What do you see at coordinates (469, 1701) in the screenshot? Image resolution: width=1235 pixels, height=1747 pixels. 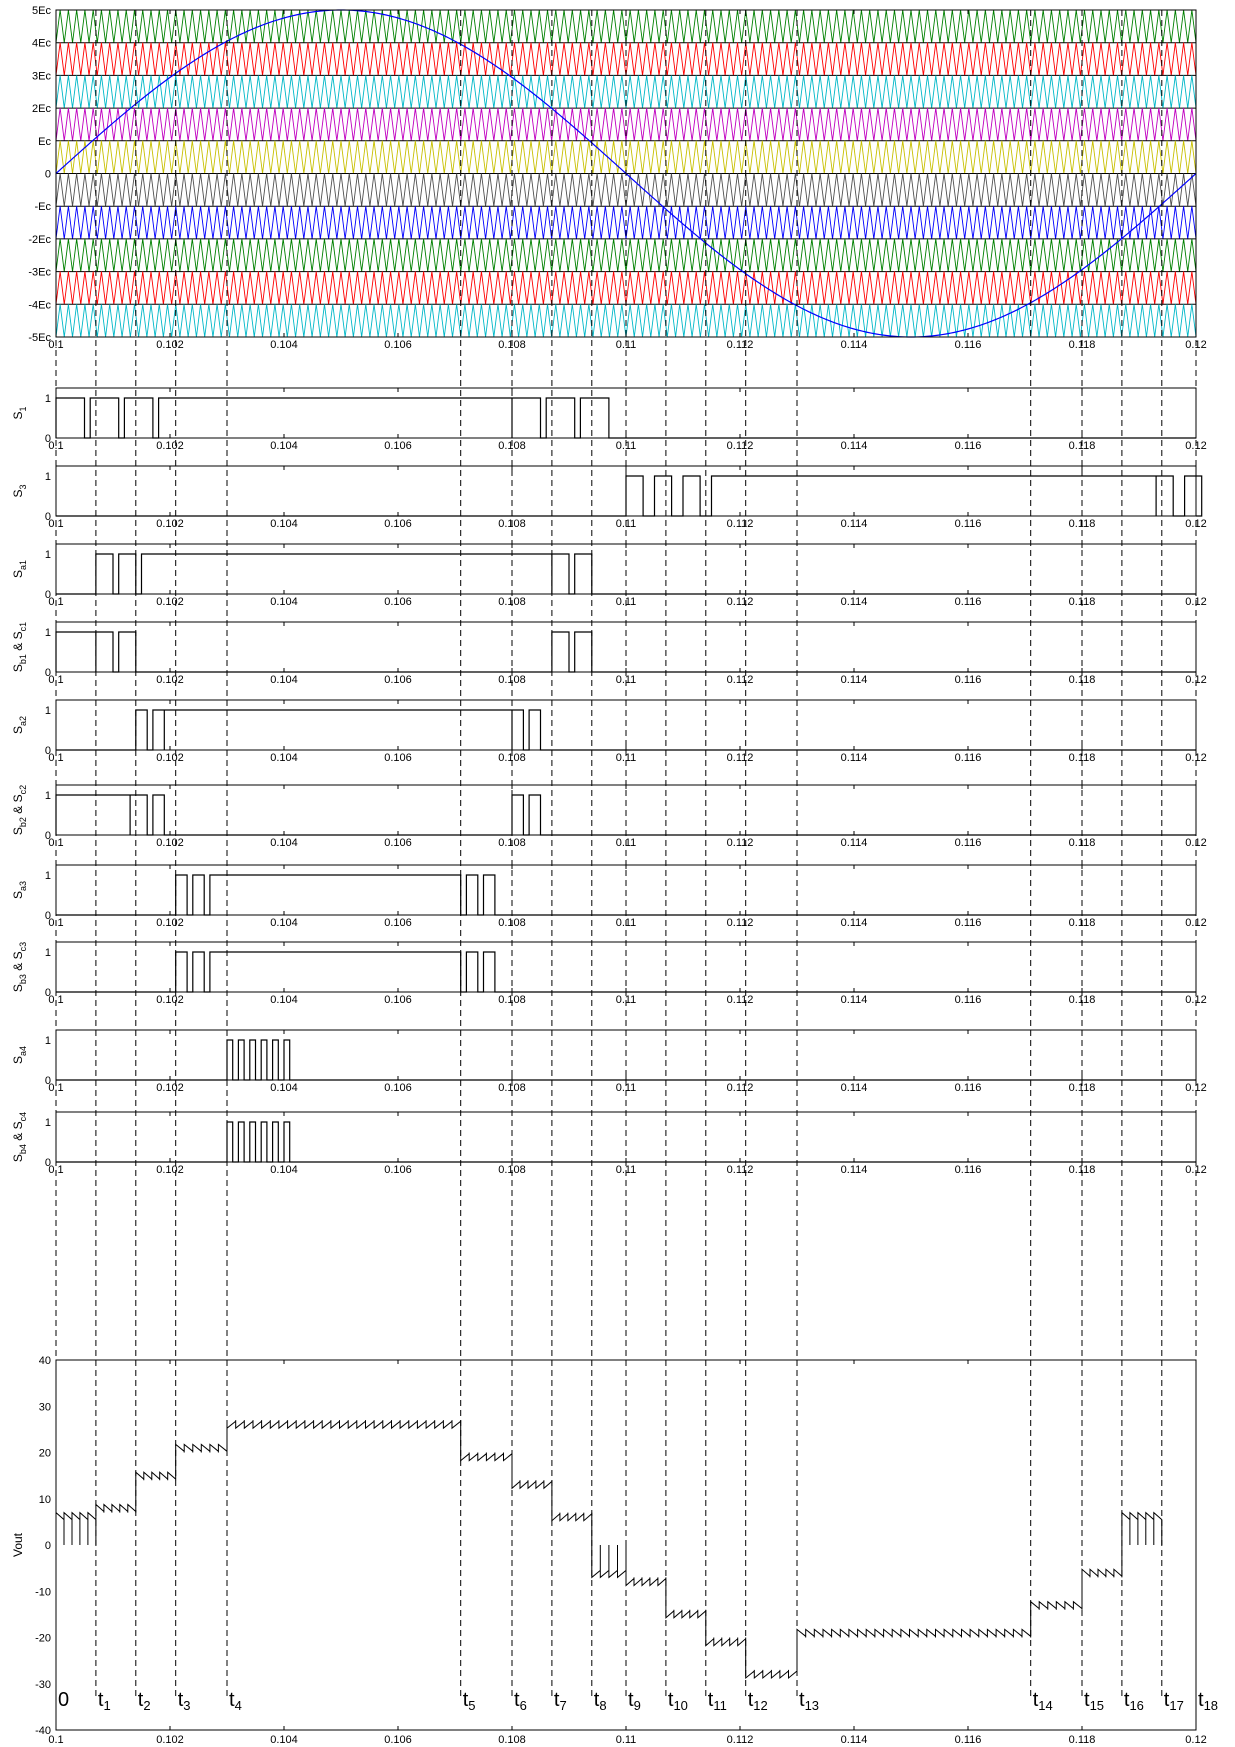 I see `time-label: t5` at bounding box center [469, 1701].